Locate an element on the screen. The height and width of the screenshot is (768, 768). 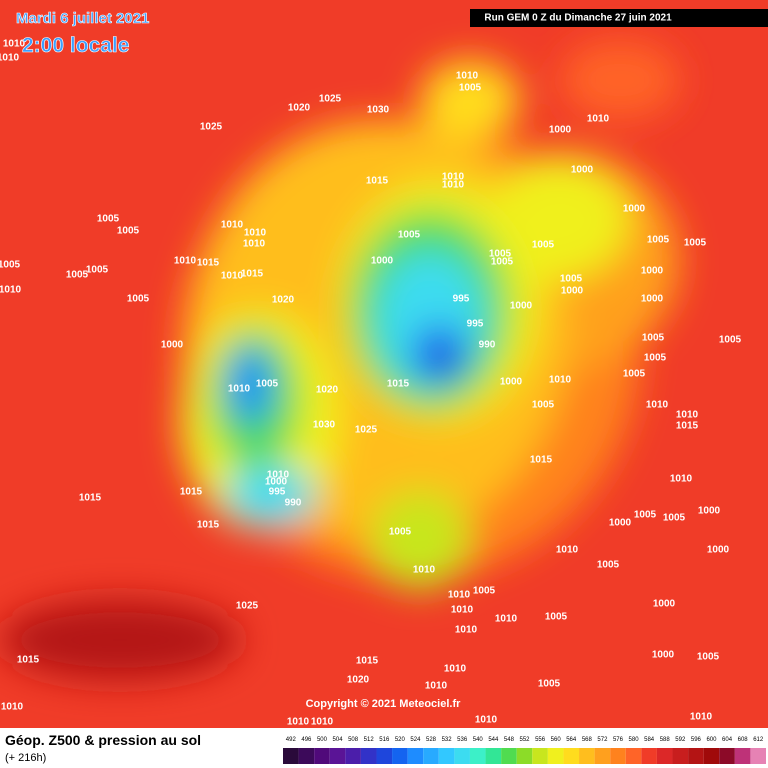
scale-label: 532 is located at coordinates (447, 740).